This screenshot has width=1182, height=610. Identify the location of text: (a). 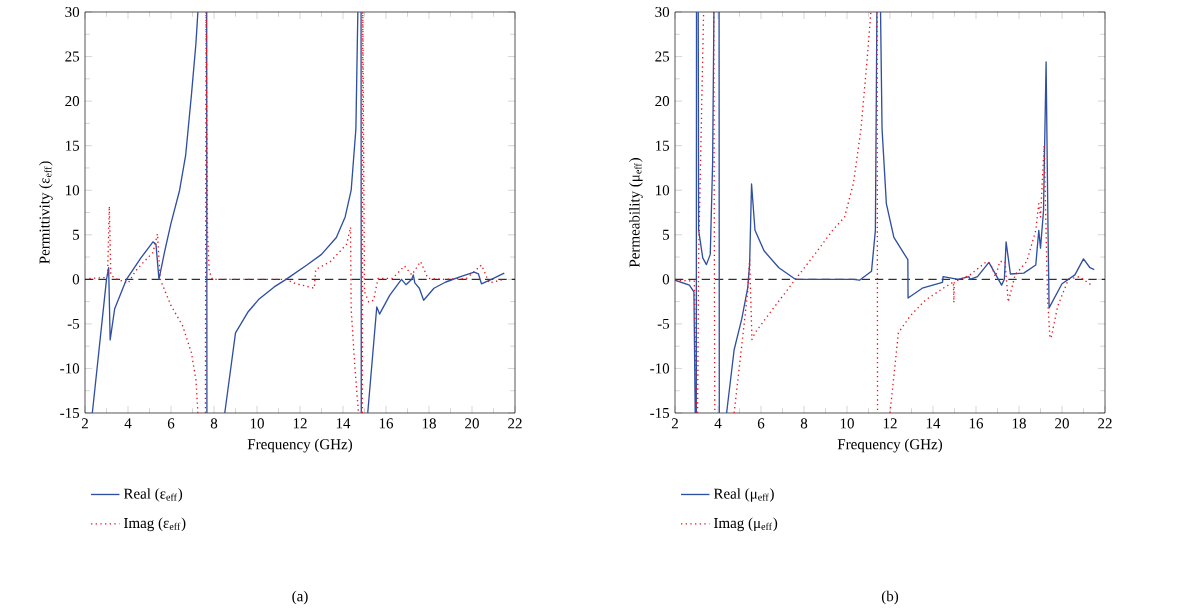
(300, 597).